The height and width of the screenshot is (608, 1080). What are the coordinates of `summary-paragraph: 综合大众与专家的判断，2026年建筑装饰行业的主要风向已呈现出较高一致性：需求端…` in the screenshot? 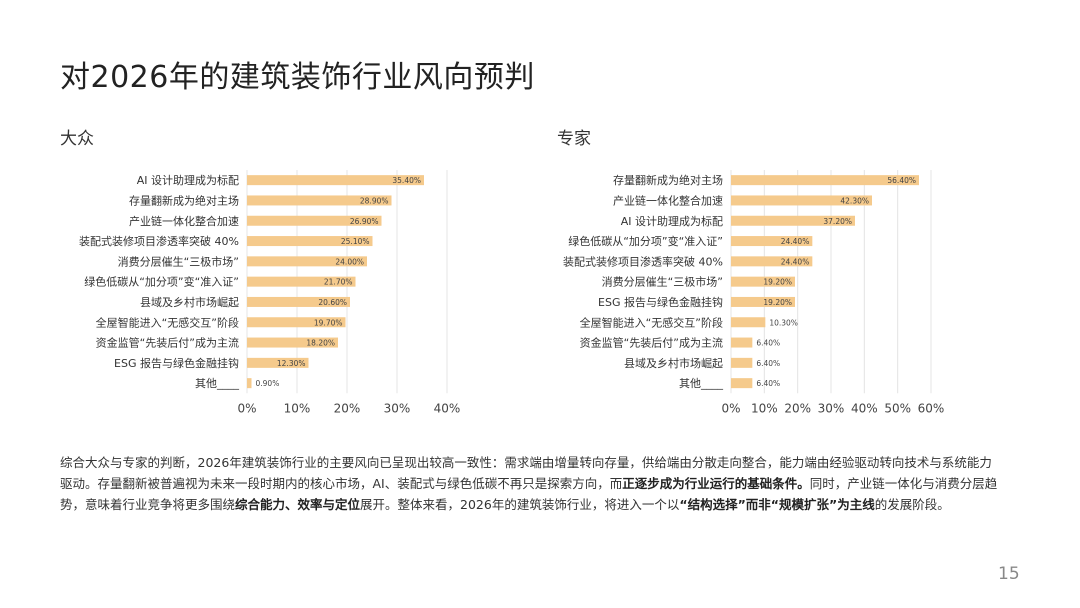 It's located at (530, 483).